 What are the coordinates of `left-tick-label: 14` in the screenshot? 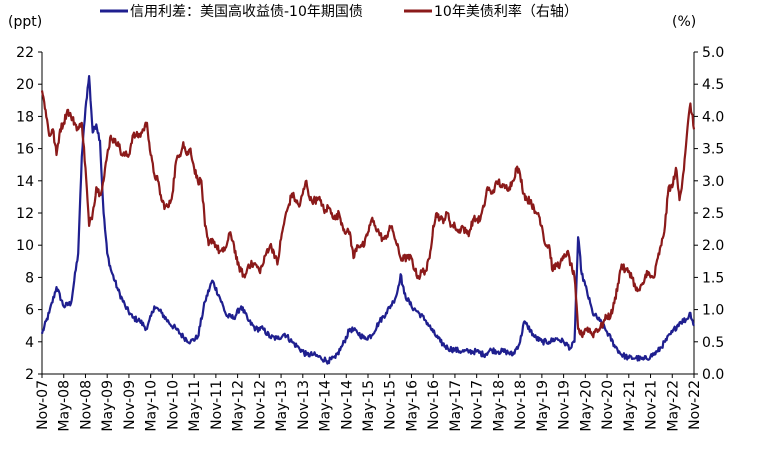 It's located at (25, 182).